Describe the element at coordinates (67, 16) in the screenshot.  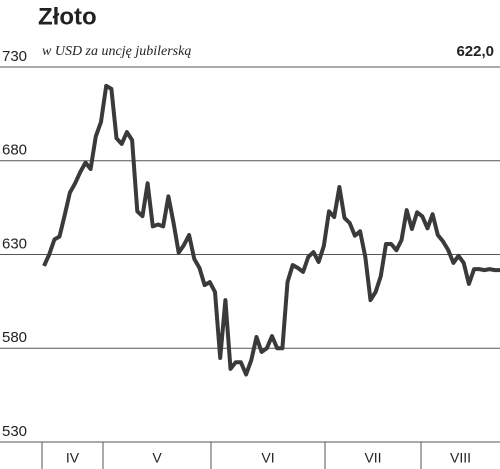
I see `chart-title: Złoto` at that location.